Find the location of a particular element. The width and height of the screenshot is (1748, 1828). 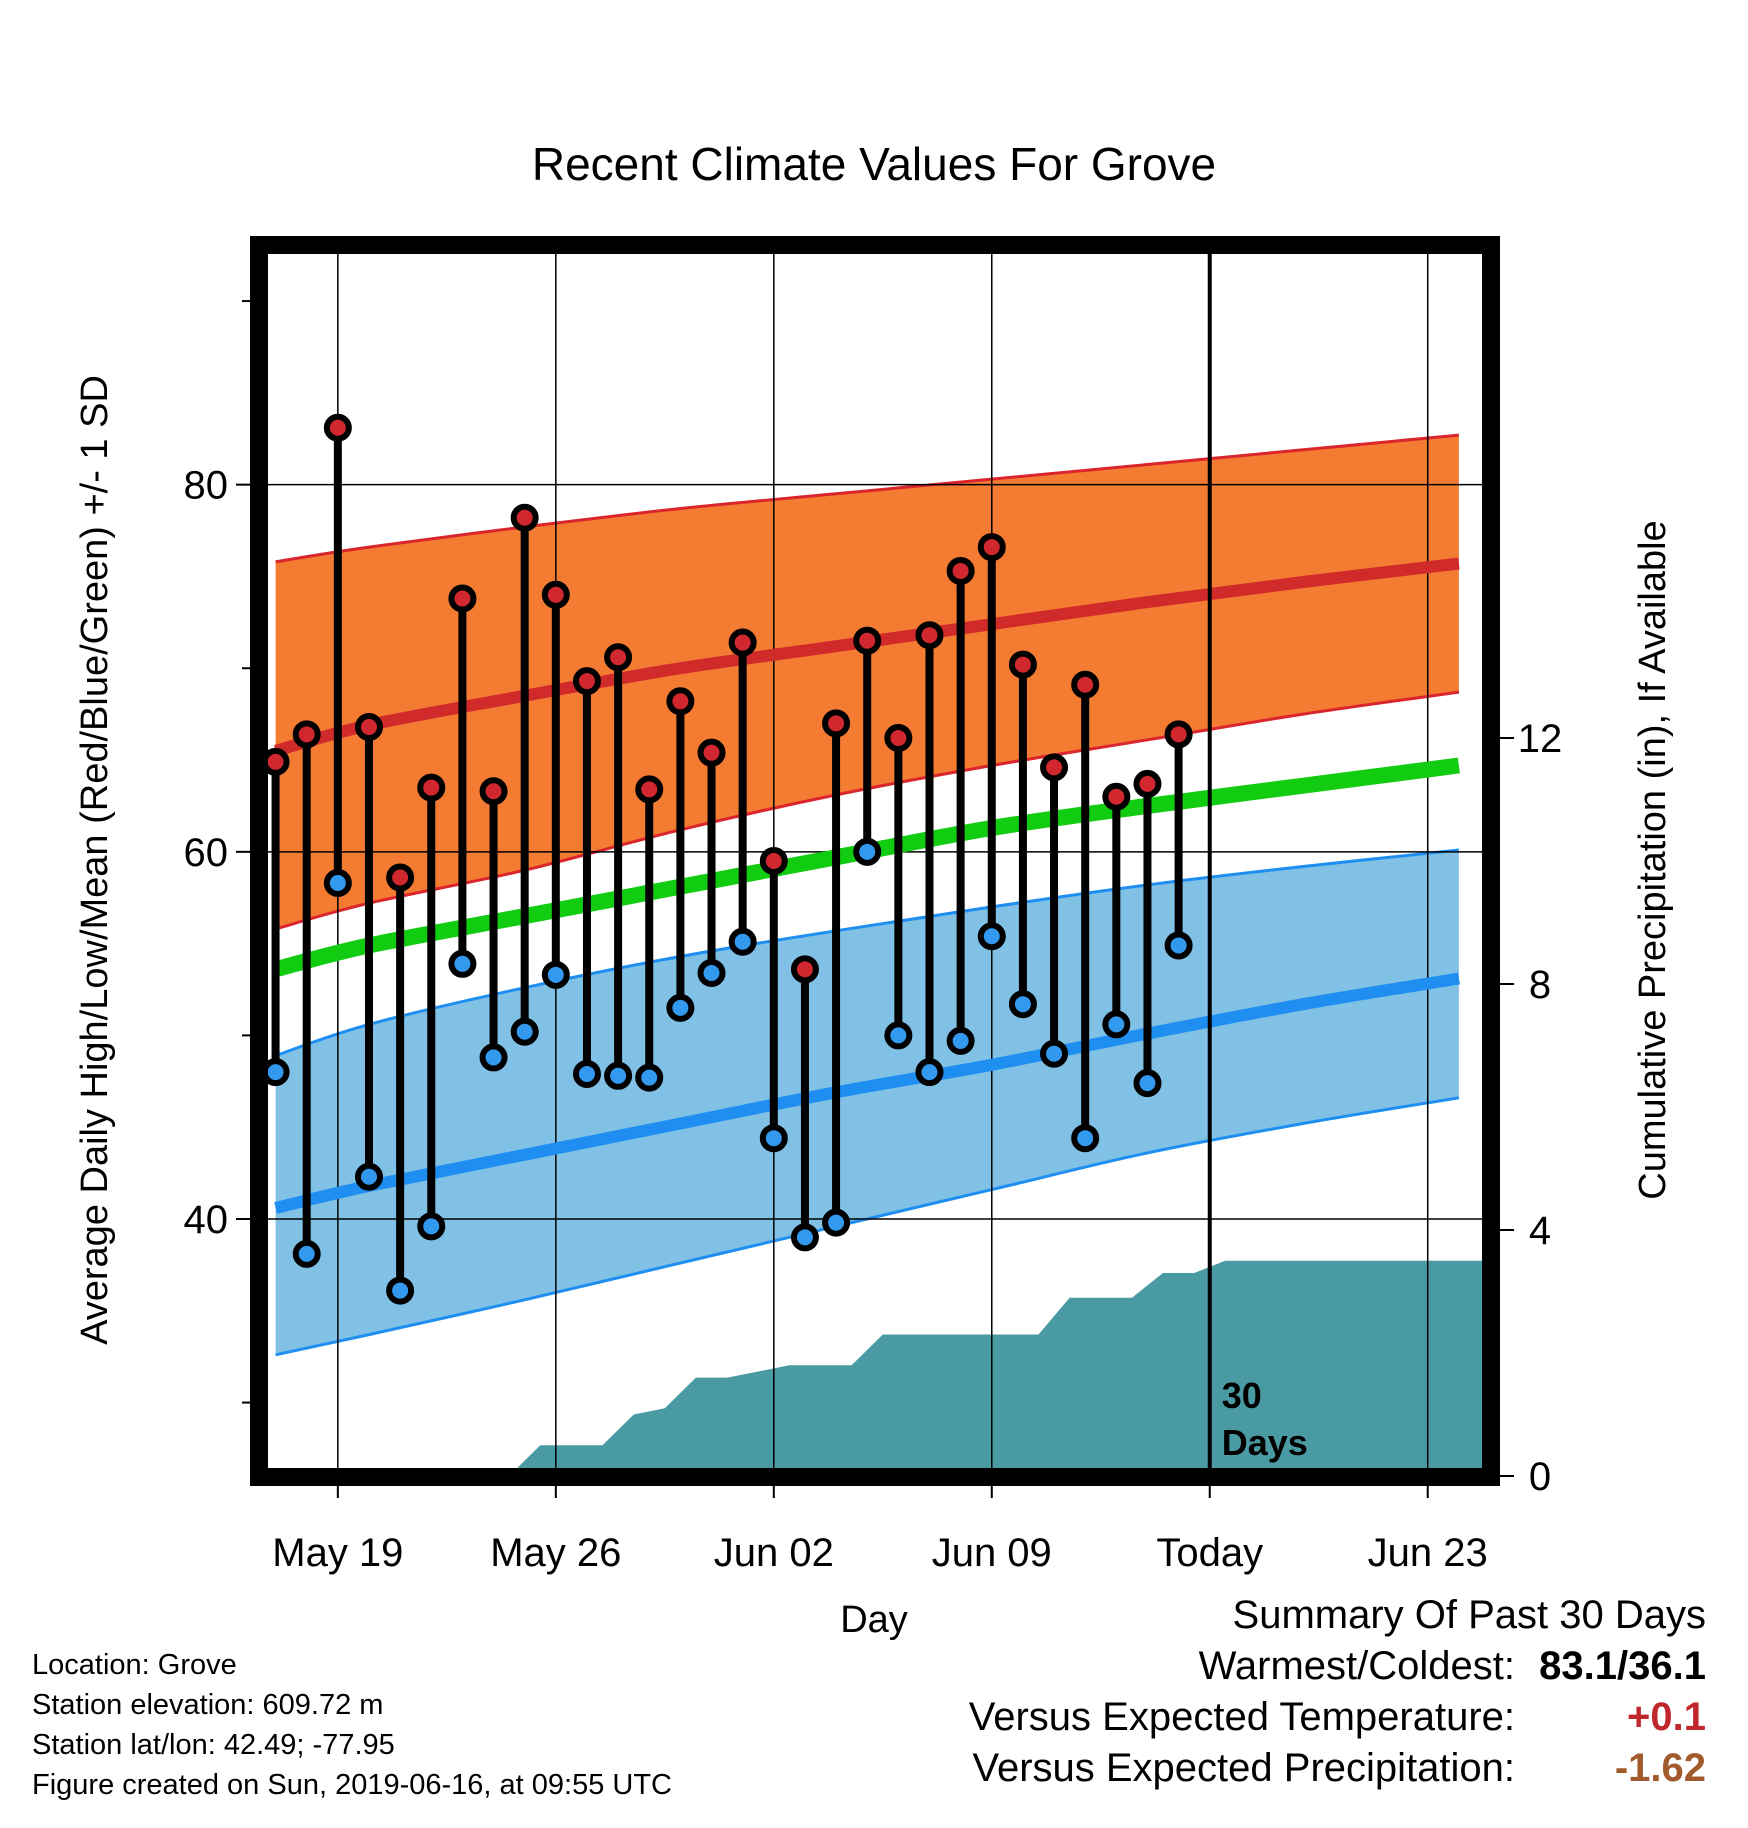

temp-value: +0.1 is located at coordinates (1666, 1717).